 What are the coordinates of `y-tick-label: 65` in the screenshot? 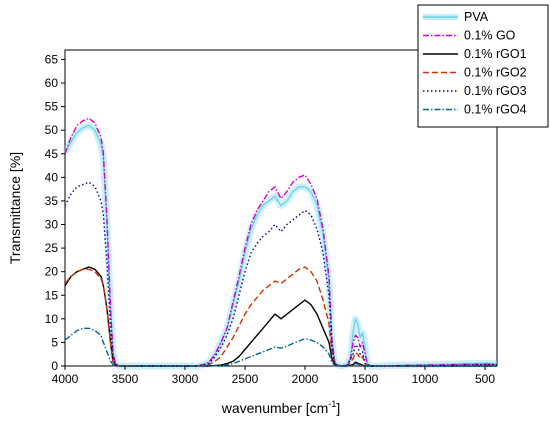 It's located at (52, 59).